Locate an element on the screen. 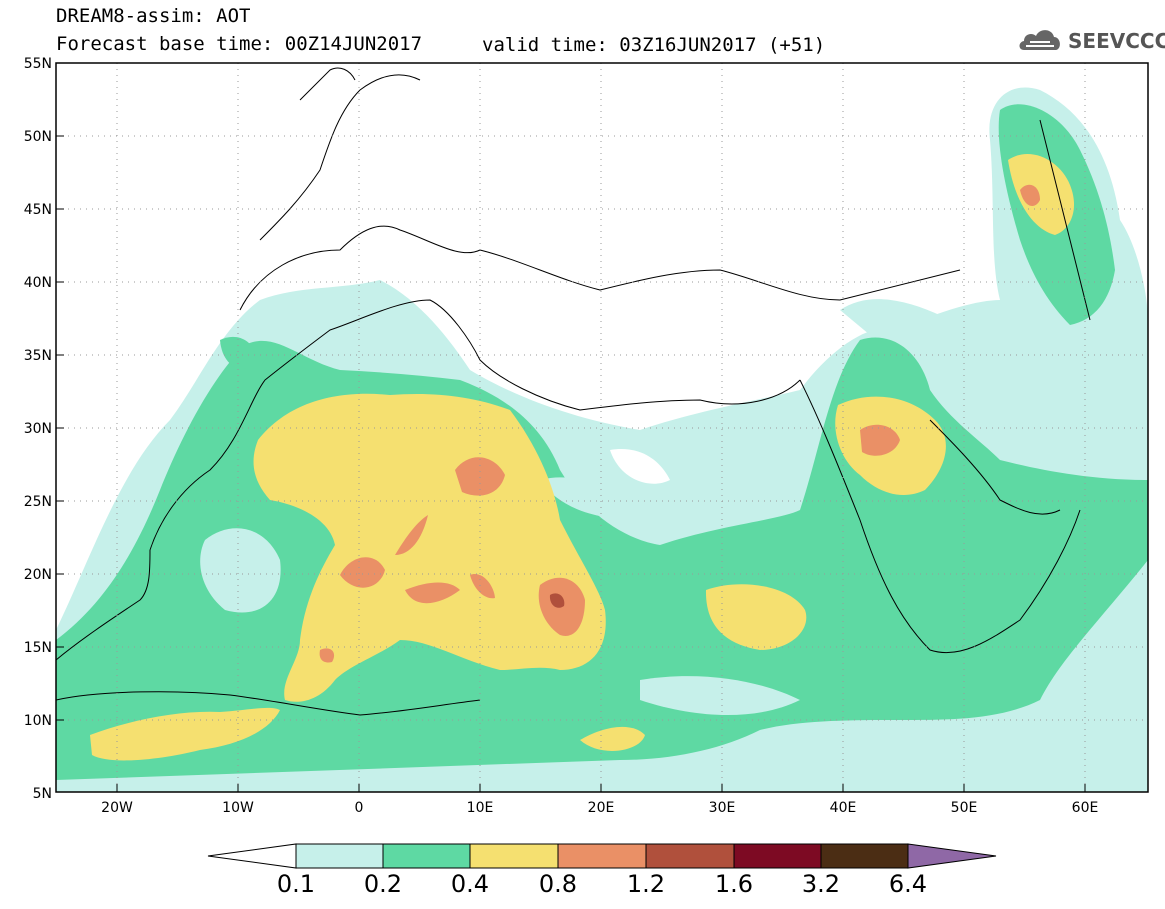 Image resolution: width=1165 pixels, height=909 pixels. lat-label: 30N is located at coordinates (38, 429).